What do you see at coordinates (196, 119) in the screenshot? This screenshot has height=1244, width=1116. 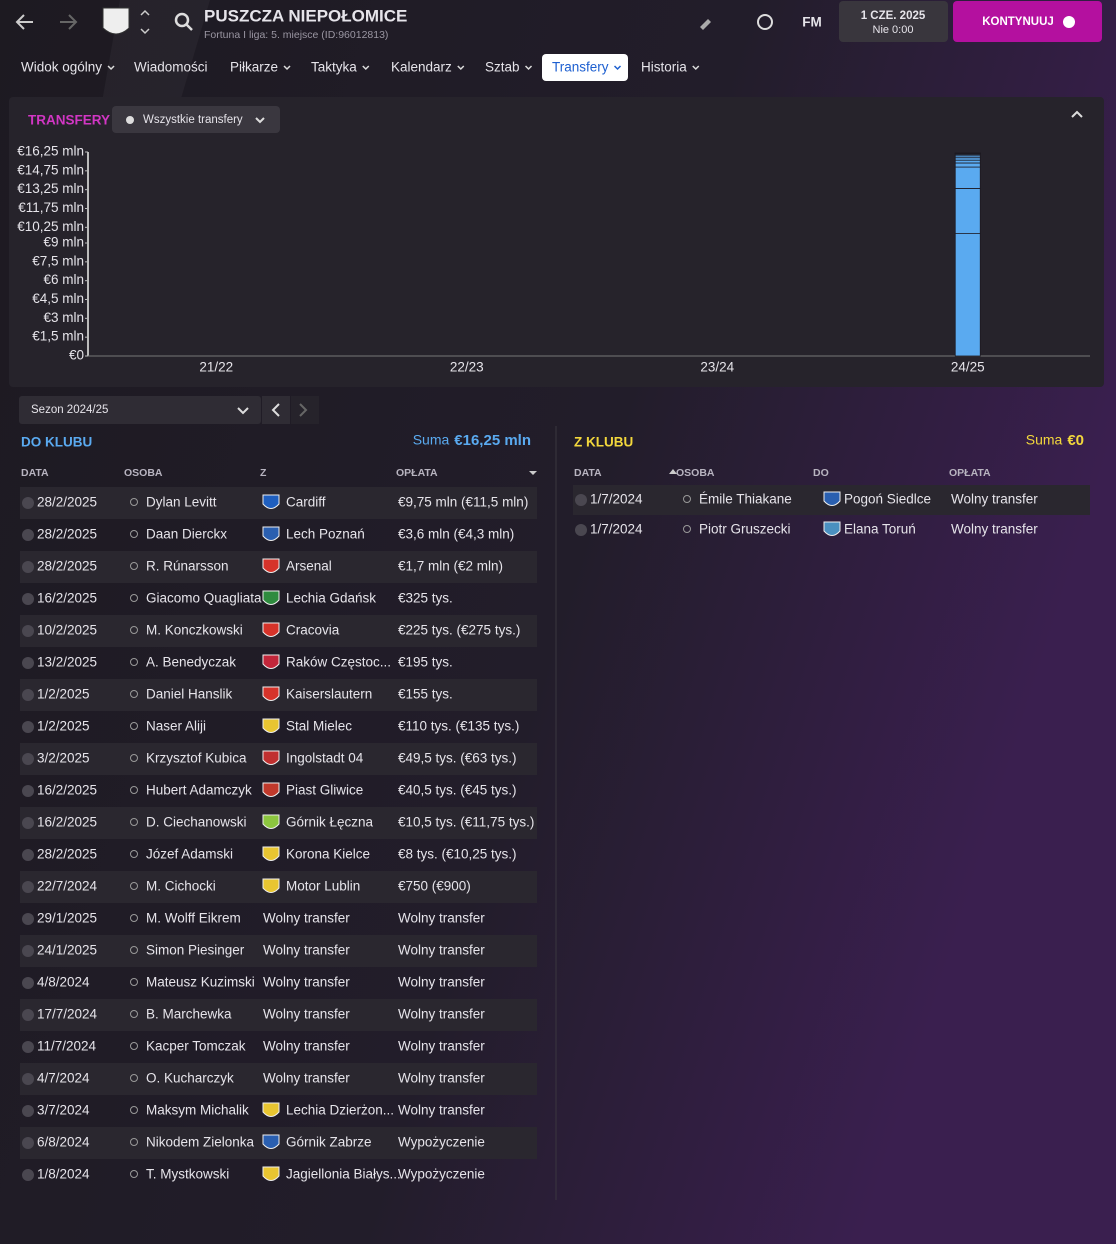 I see `filter-dropdown` at bounding box center [196, 119].